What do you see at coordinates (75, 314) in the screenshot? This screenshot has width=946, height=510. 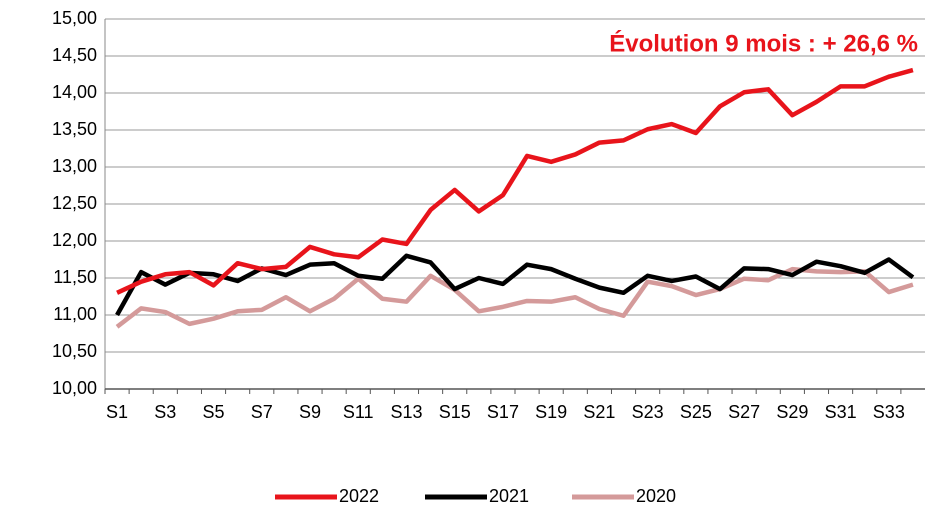 I see `y-tick-label: 11,00` at bounding box center [75, 314].